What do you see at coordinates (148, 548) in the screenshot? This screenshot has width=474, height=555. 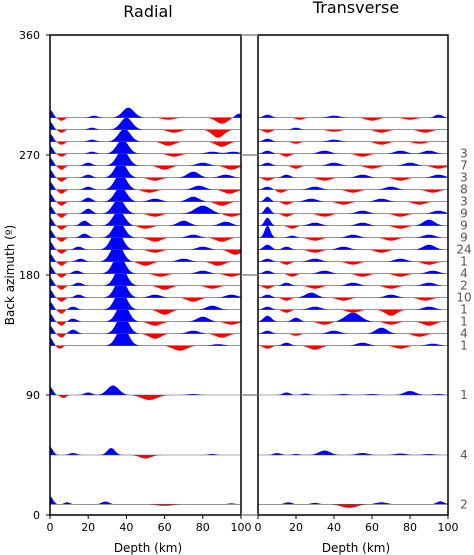 I see `radial-x-axis-label: Depth (km)` at bounding box center [148, 548].